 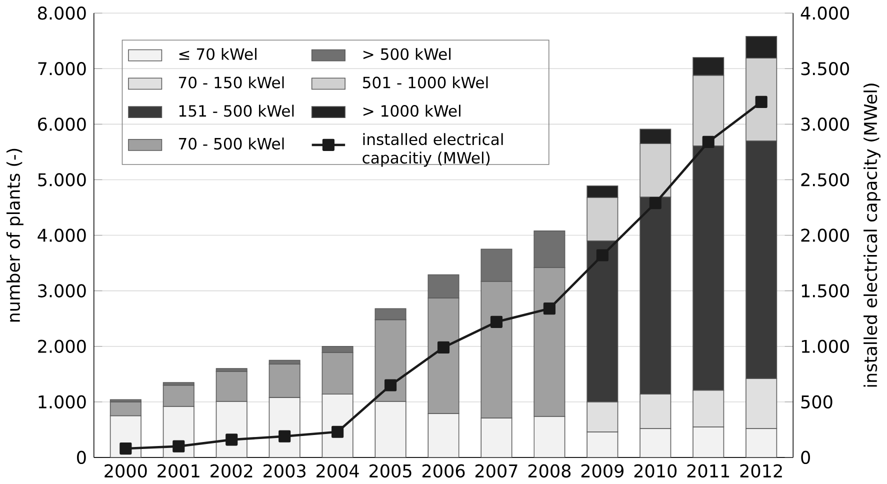 What do you see at coordinates (15, 235) in the screenshot?
I see `y-axis-title: number of plants (-)` at bounding box center [15, 235].